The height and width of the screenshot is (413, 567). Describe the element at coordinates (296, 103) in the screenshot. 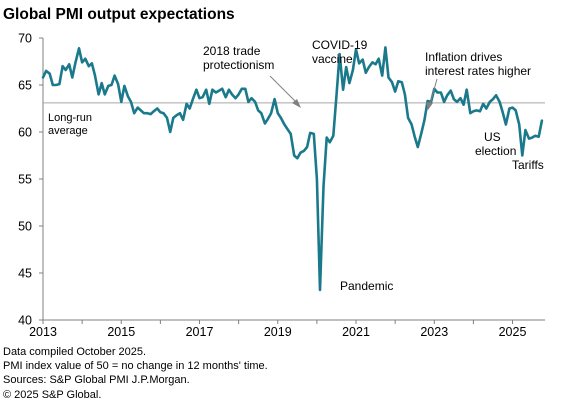

I see `trade-arrow-head` at that location.